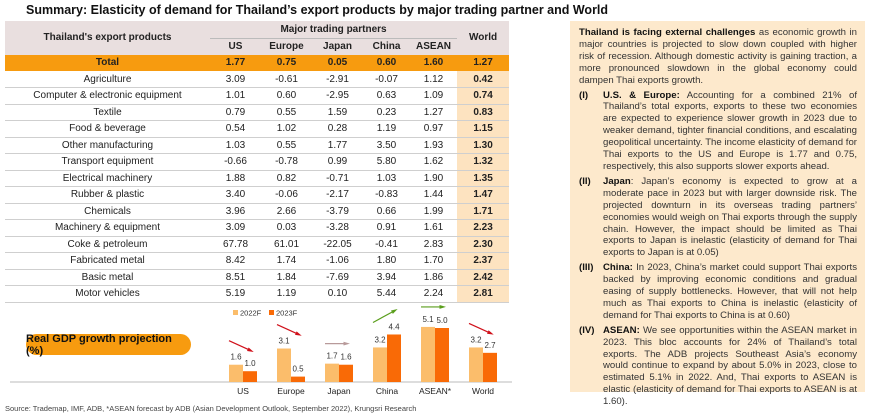  What do you see at coordinates (257, 294) in the screenshot?
I see `table-row: Motor vehicles 5.19 1.19 0.10 5.44 2.24 2.81` at bounding box center [257, 294].